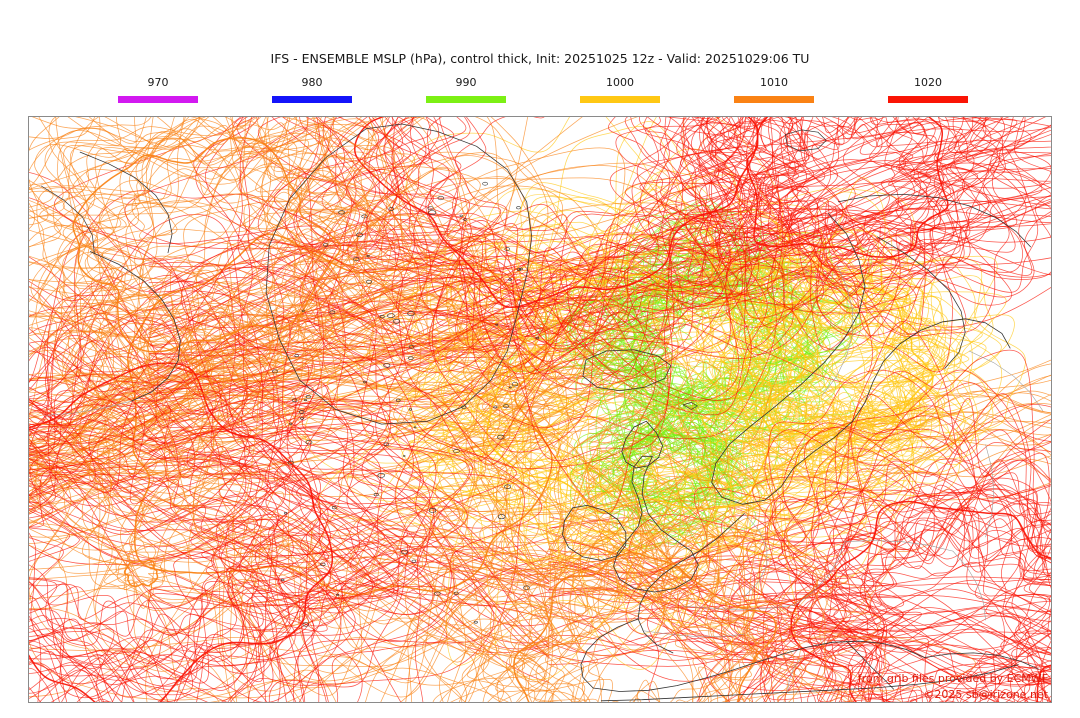  Describe the element at coordinates (928, 82) in the screenshot. I see `legend-label: 1020` at that location.